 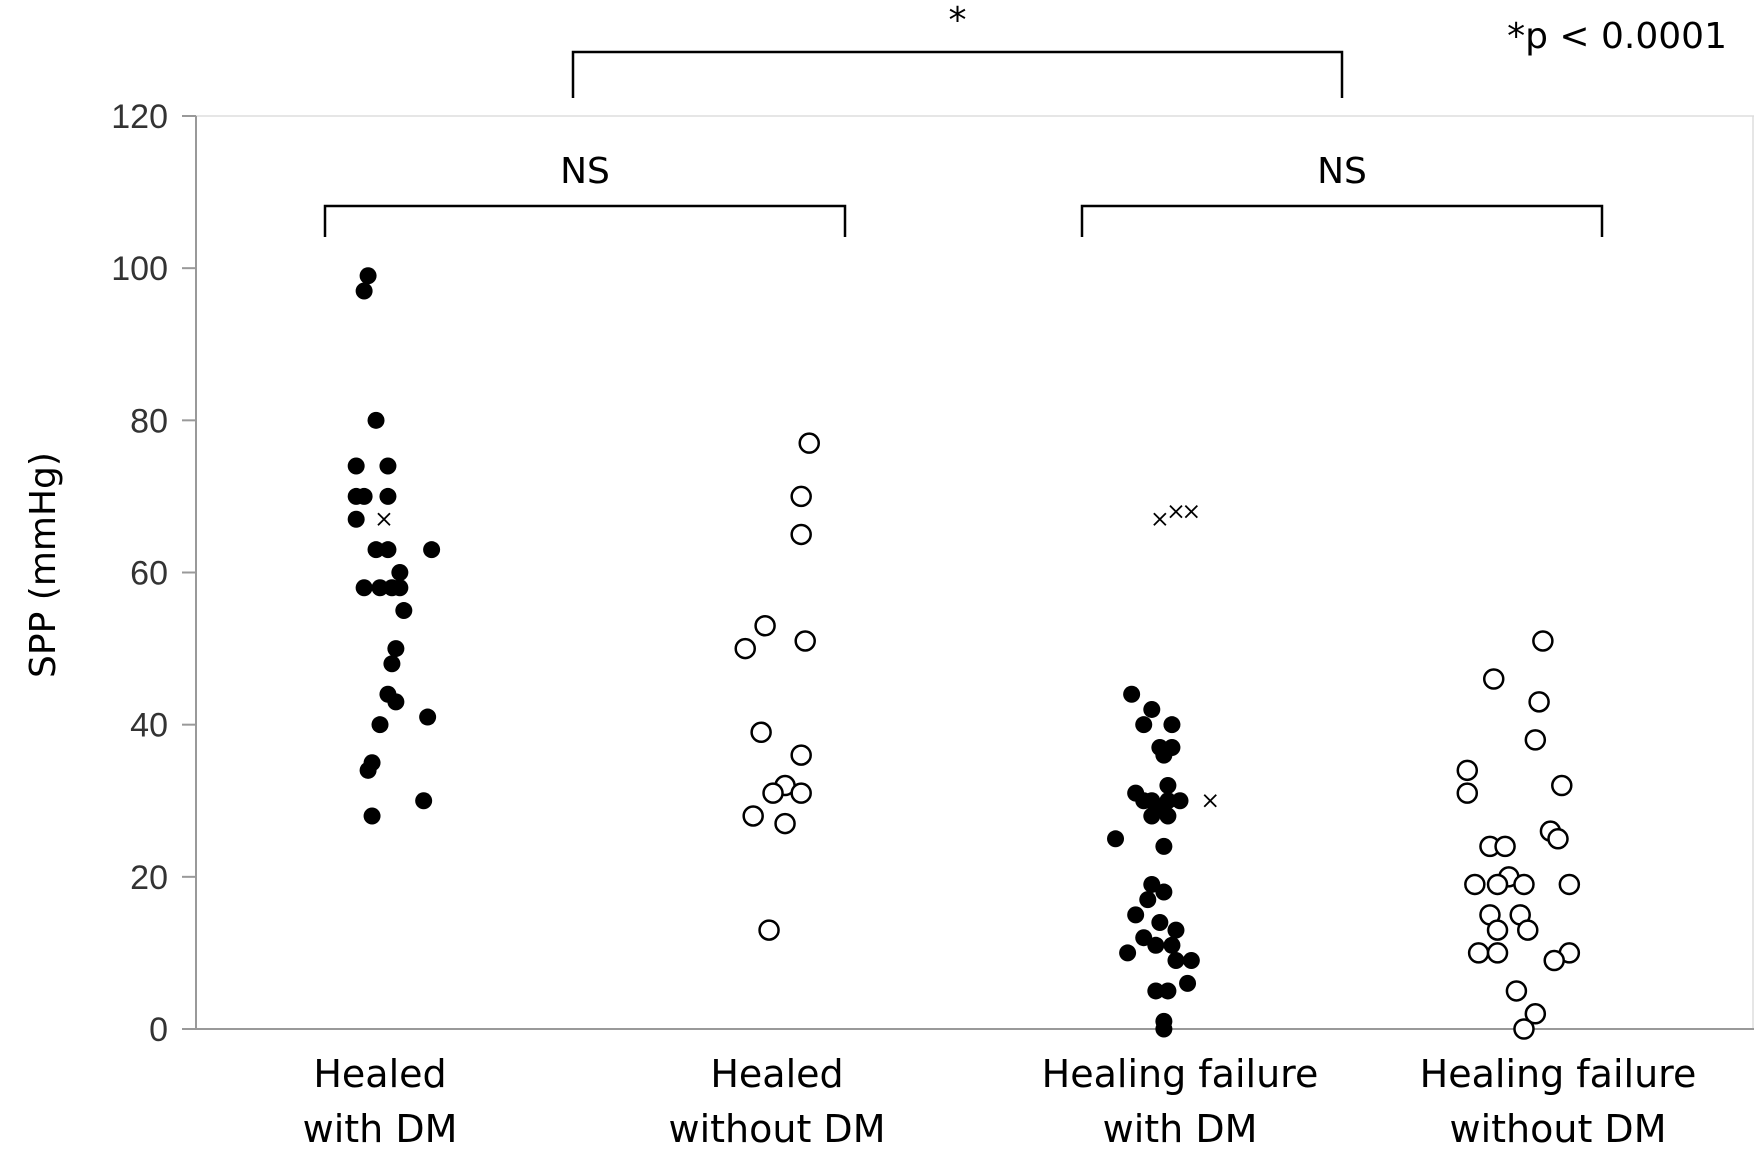 I want to click on significance-label: NS, so click(x=1342, y=171).